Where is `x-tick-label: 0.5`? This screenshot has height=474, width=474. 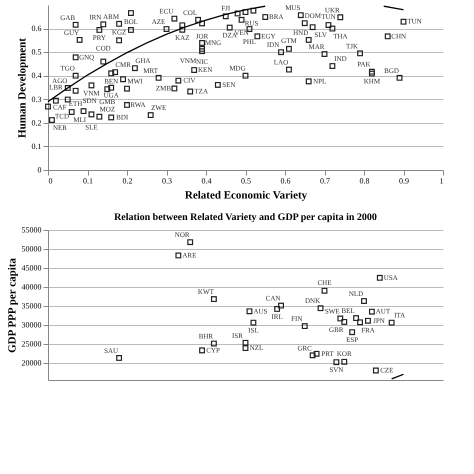 x-tick-label: 0.5 is located at coordinates (246, 181).